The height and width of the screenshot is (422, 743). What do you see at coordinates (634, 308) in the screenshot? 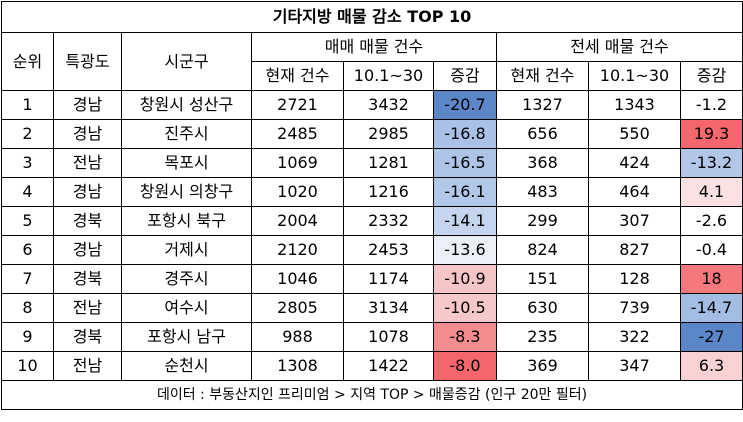
I see `cell-jeonse-period: 739` at bounding box center [634, 308].